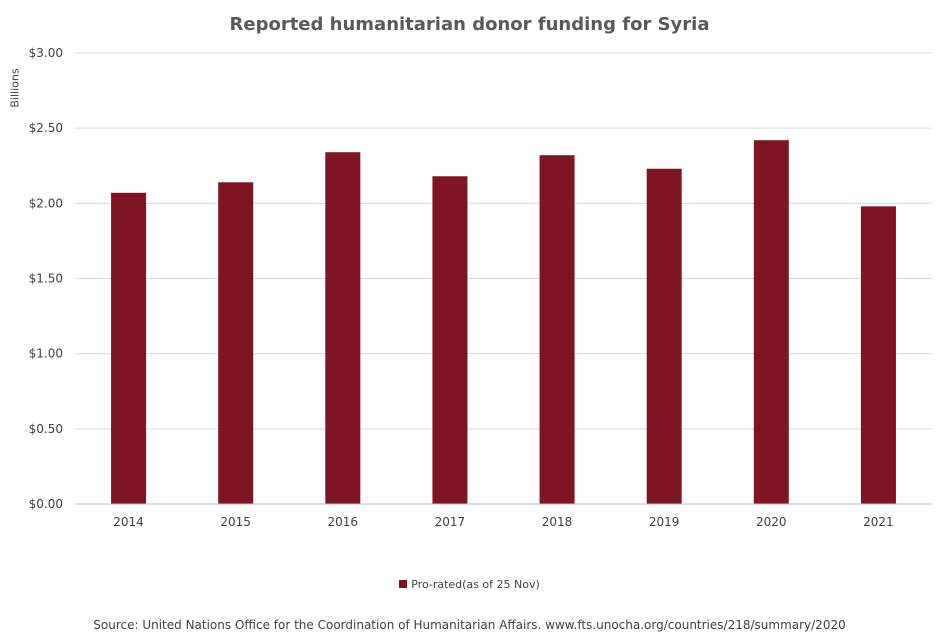  I want to click on y-tick-label: $0.50, so click(46, 429).